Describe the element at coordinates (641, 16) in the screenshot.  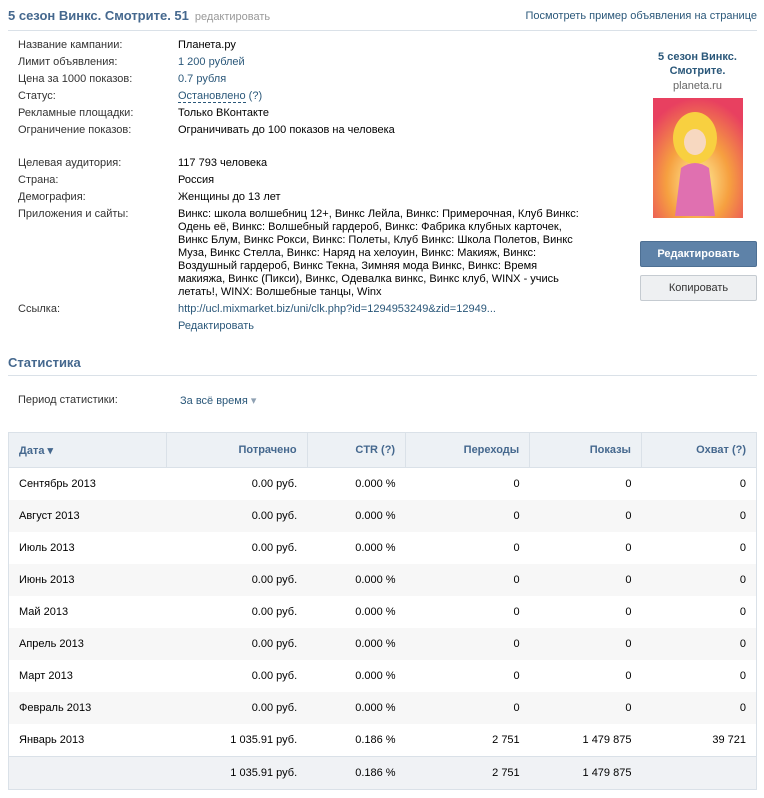
I see `preview-link: Посмотреть пример объявления на странице` at that location.